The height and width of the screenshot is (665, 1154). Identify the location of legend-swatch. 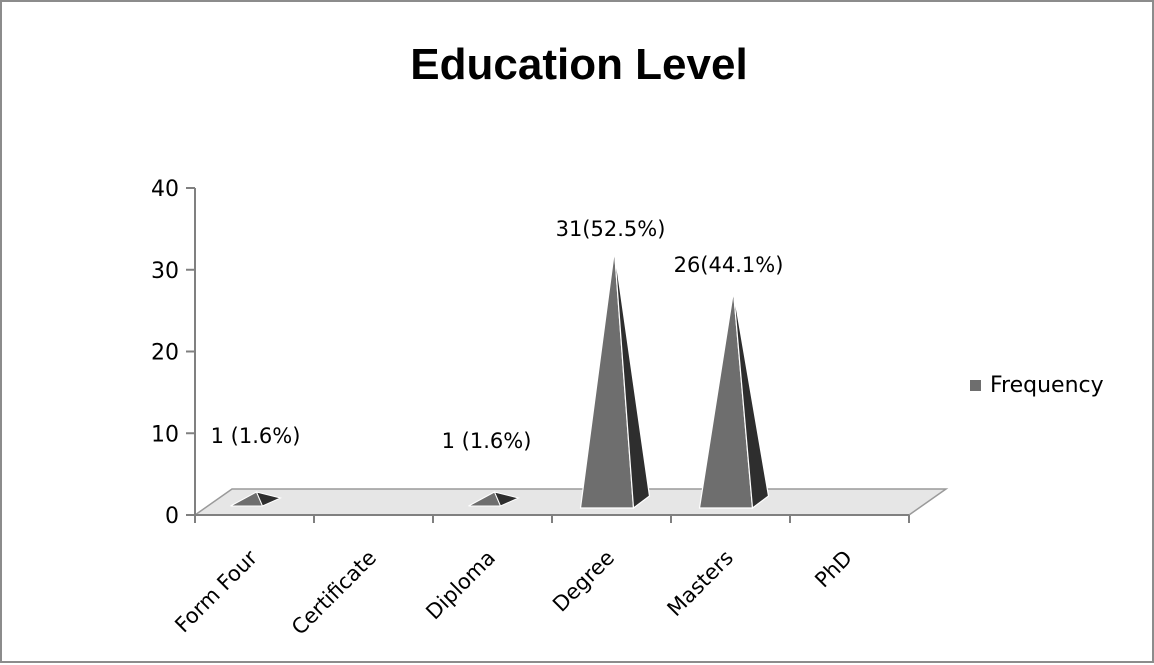
(975, 385).